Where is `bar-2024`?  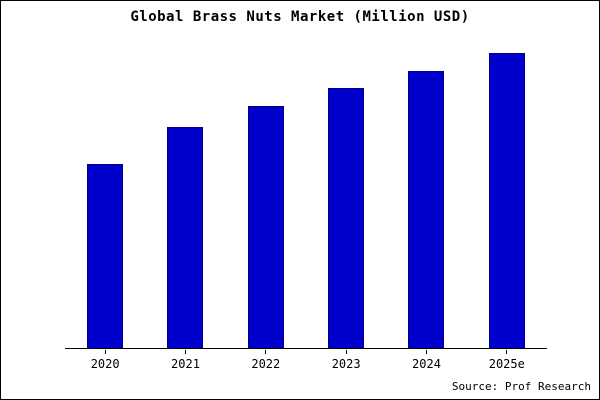
bar-2024 is located at coordinates (426, 209).